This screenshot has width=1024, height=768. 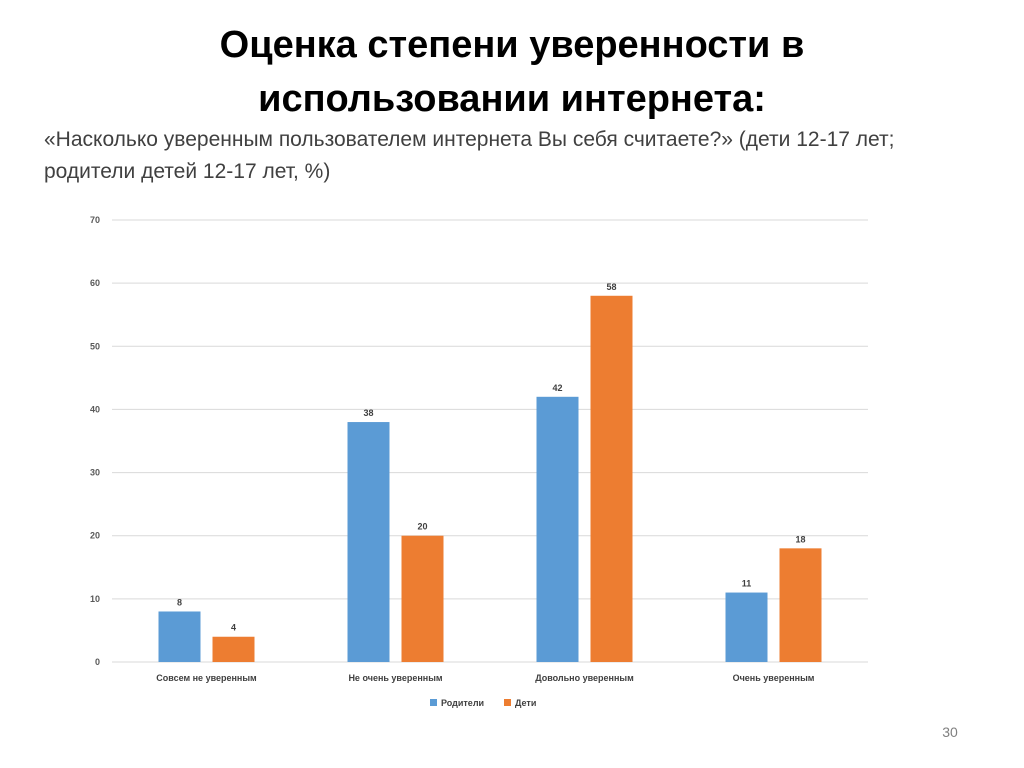 I want to click on x-category-label: Очень уверенным, so click(x=774, y=678).